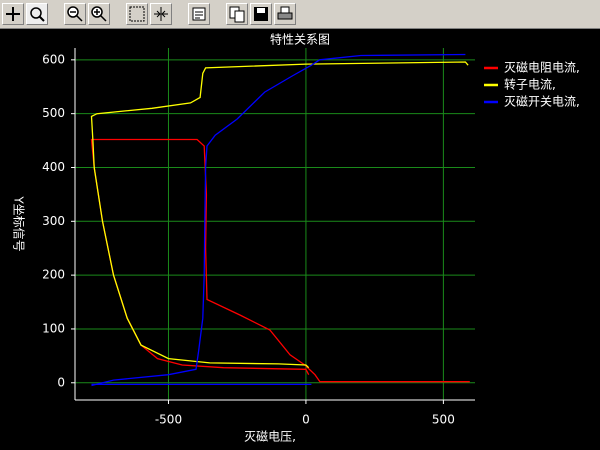 The width and height of the screenshot is (600, 450). What do you see at coordinates (161, 14) in the screenshot?
I see `fit-button` at bounding box center [161, 14].